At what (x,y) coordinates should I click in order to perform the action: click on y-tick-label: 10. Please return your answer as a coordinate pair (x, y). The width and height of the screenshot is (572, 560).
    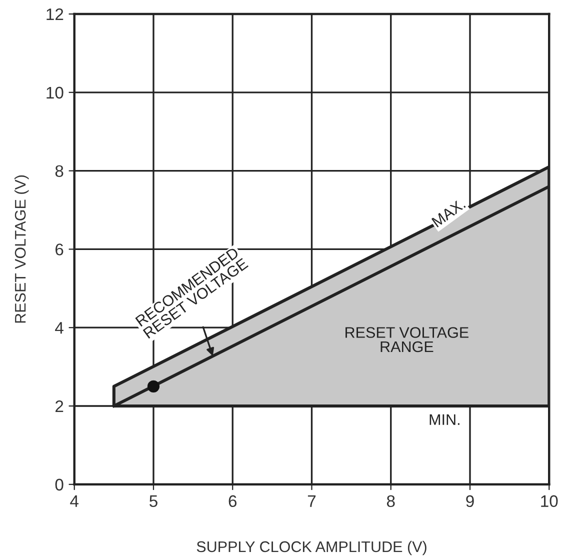
    Looking at the image, I should click on (55, 92).